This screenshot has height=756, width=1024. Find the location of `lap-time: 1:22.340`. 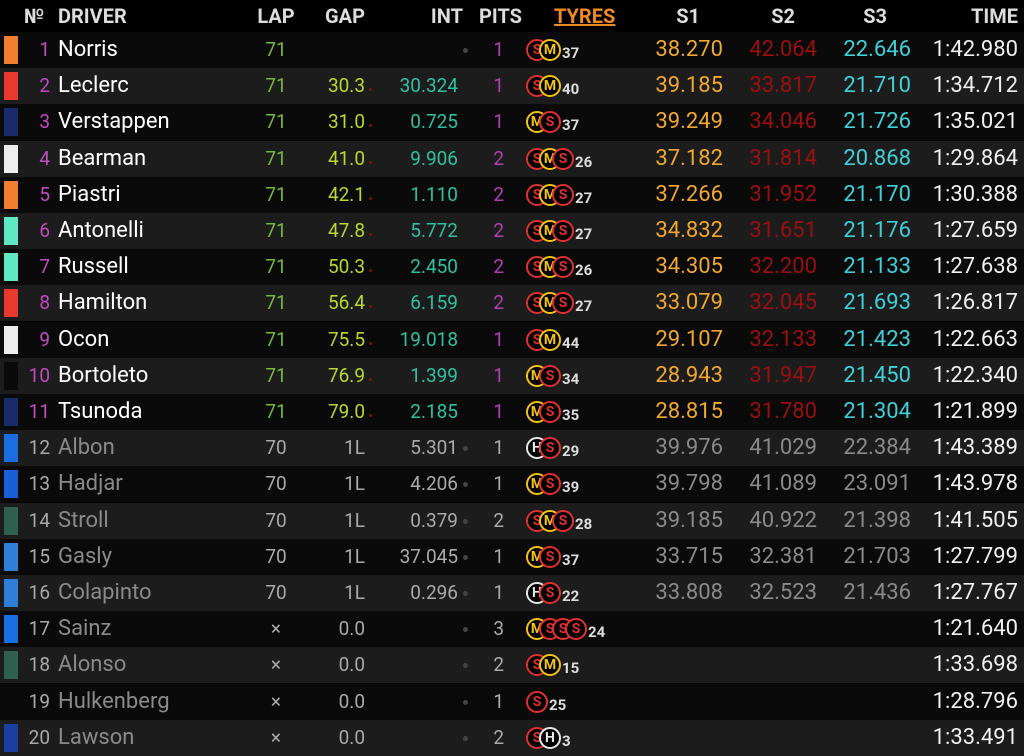

lap-time: 1:22.340 is located at coordinates (975, 375).